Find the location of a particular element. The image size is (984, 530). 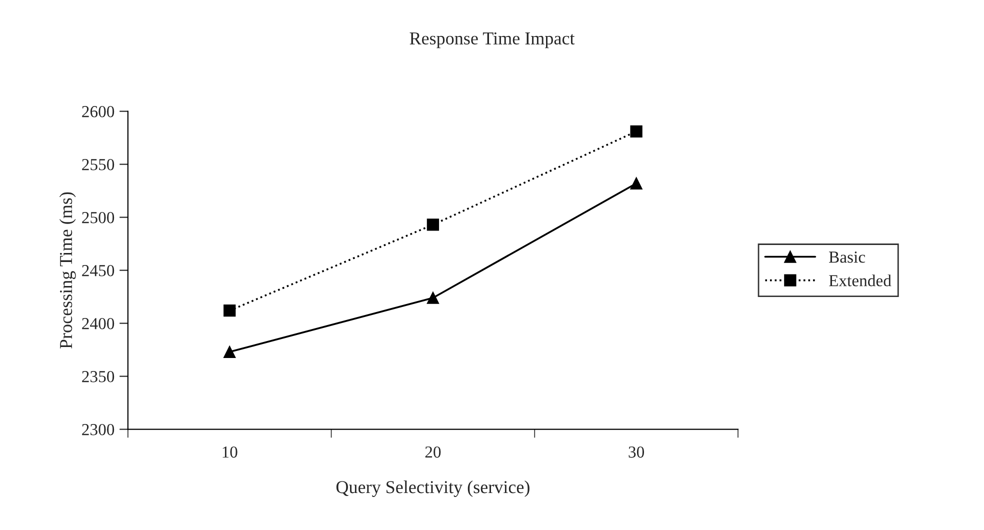

y-tick-label: 2600 is located at coordinates (98, 112).